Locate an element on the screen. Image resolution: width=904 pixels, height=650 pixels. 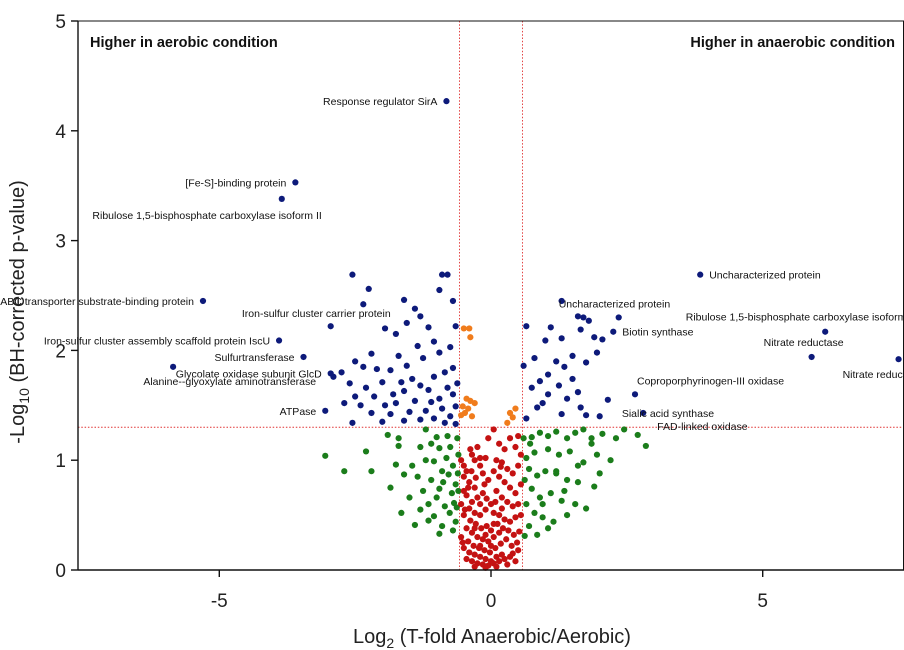
x-tick-label: -5 is located at coordinates (219, 601).